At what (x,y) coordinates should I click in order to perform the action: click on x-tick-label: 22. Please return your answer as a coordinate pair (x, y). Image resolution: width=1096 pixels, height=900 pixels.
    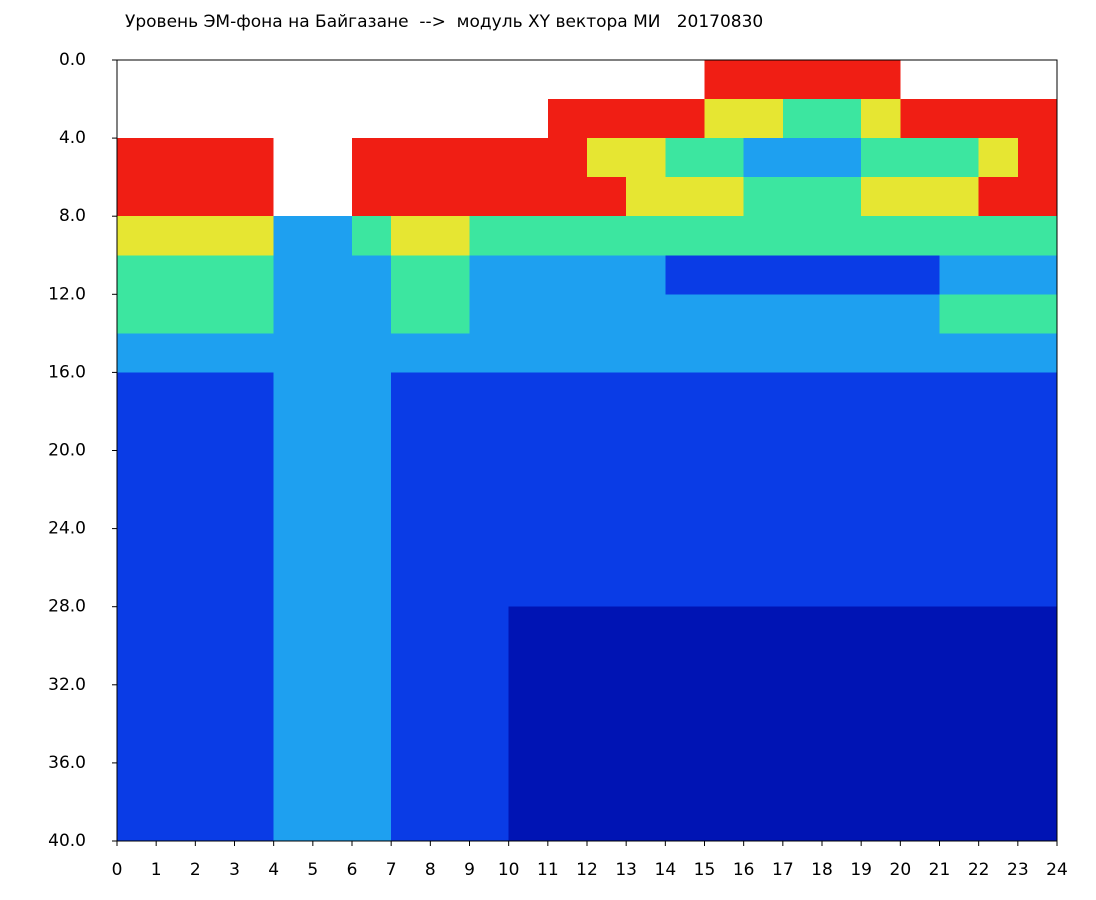
    Looking at the image, I should click on (979, 870).